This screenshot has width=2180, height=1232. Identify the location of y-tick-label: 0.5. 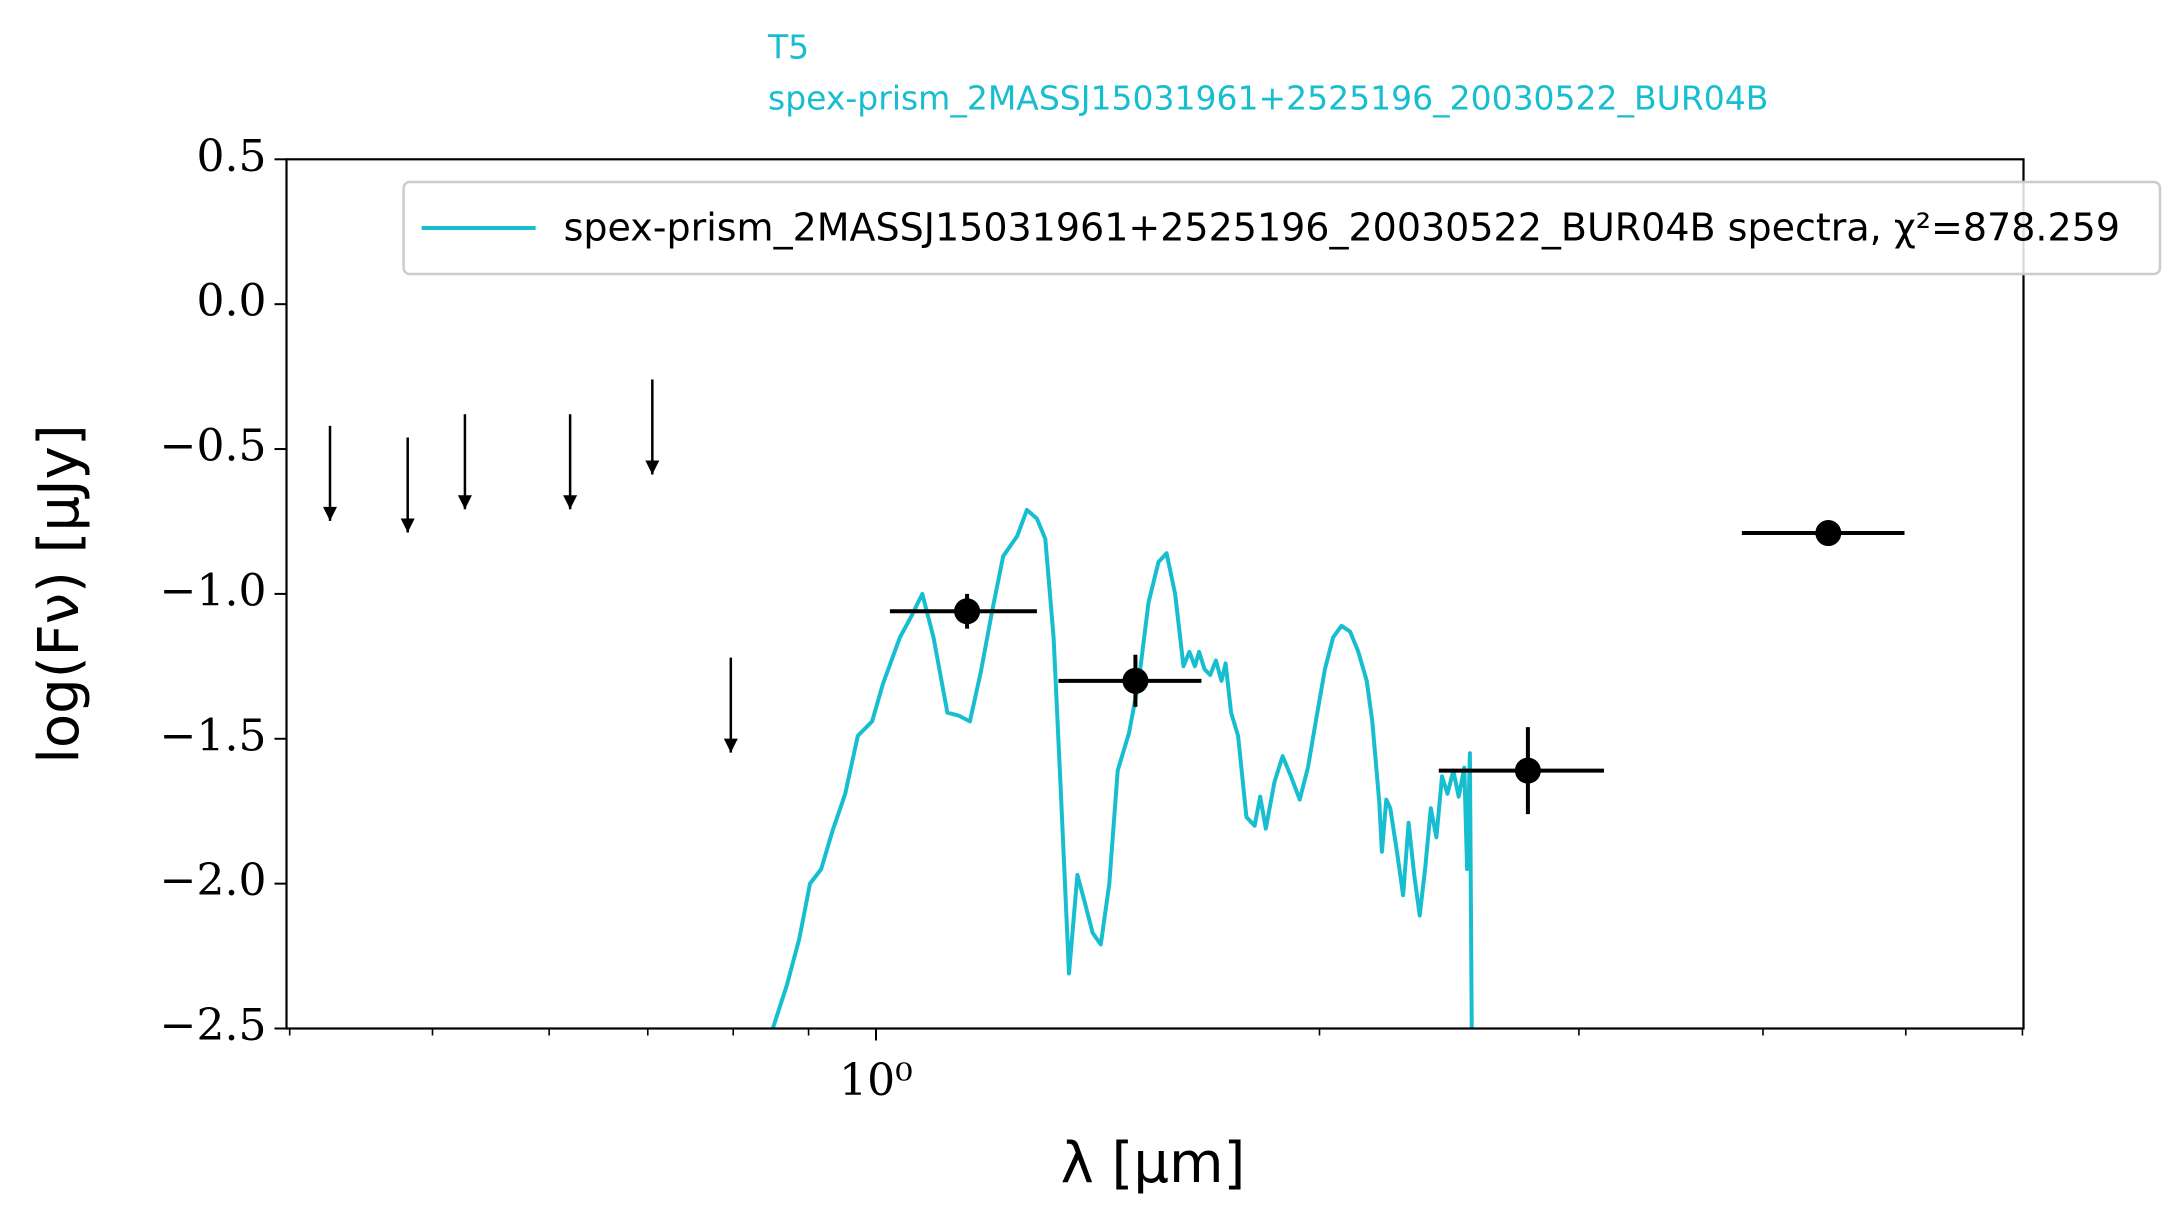
(232, 156).